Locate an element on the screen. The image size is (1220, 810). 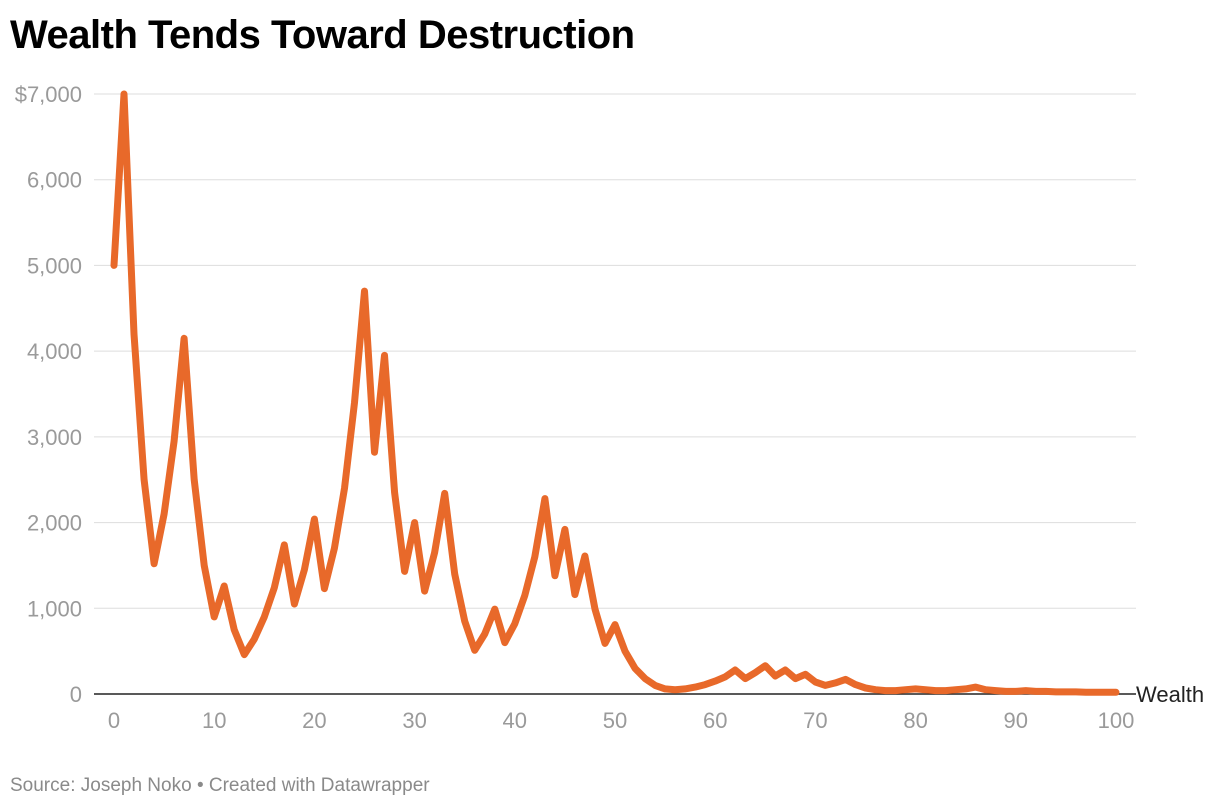
x-tick-label: 0 is located at coordinates (114, 720).